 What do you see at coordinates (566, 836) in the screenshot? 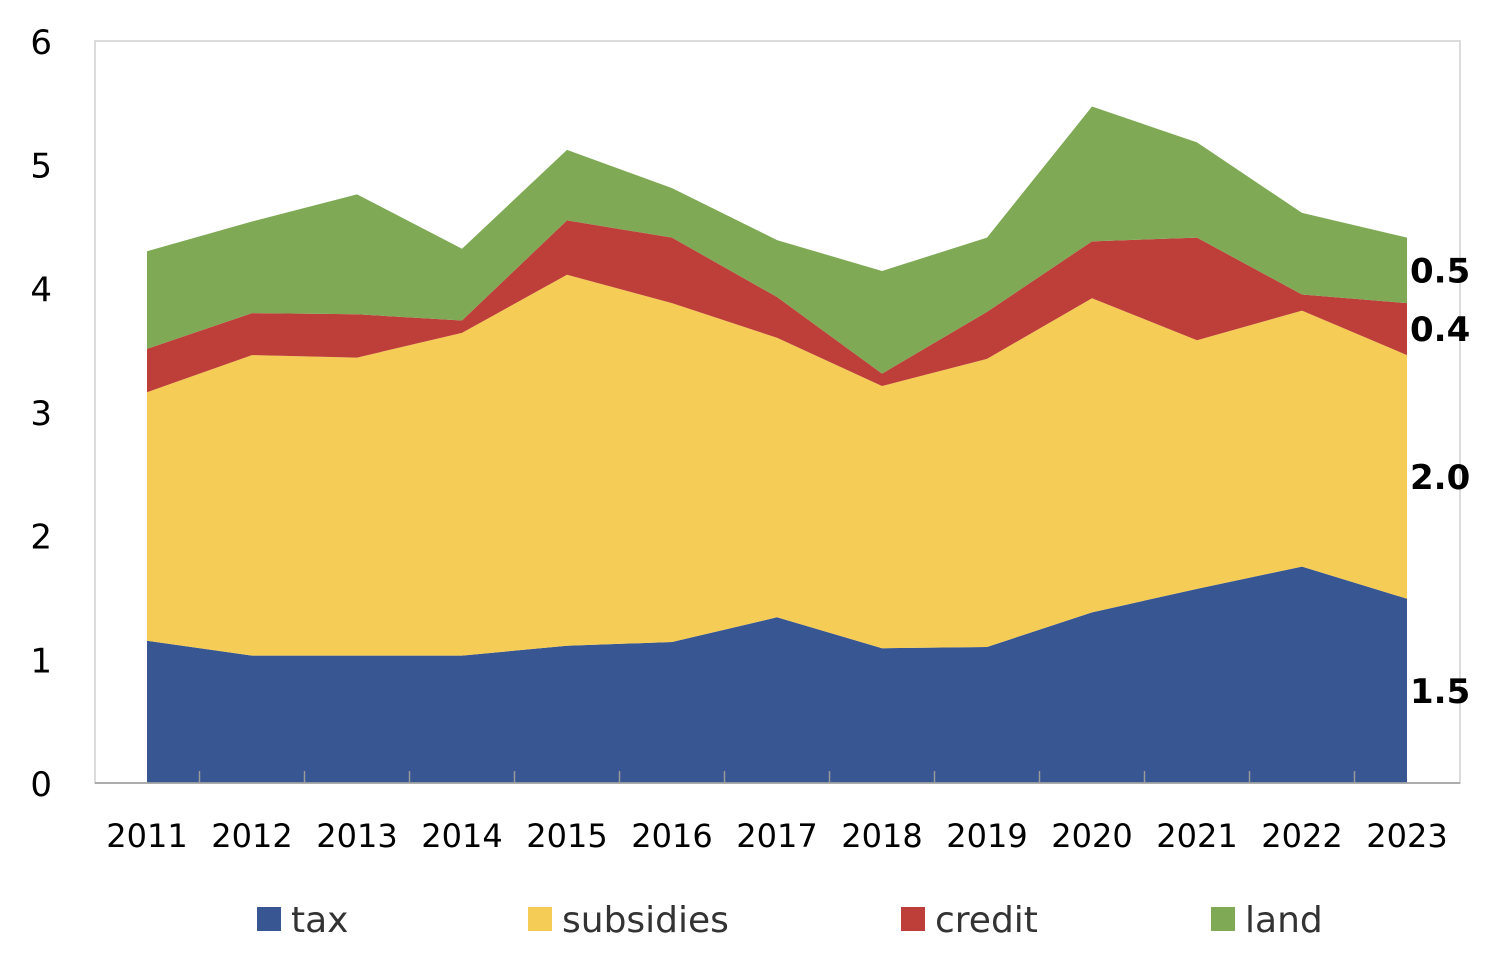
I see `x-tick-label: 2015` at bounding box center [566, 836].